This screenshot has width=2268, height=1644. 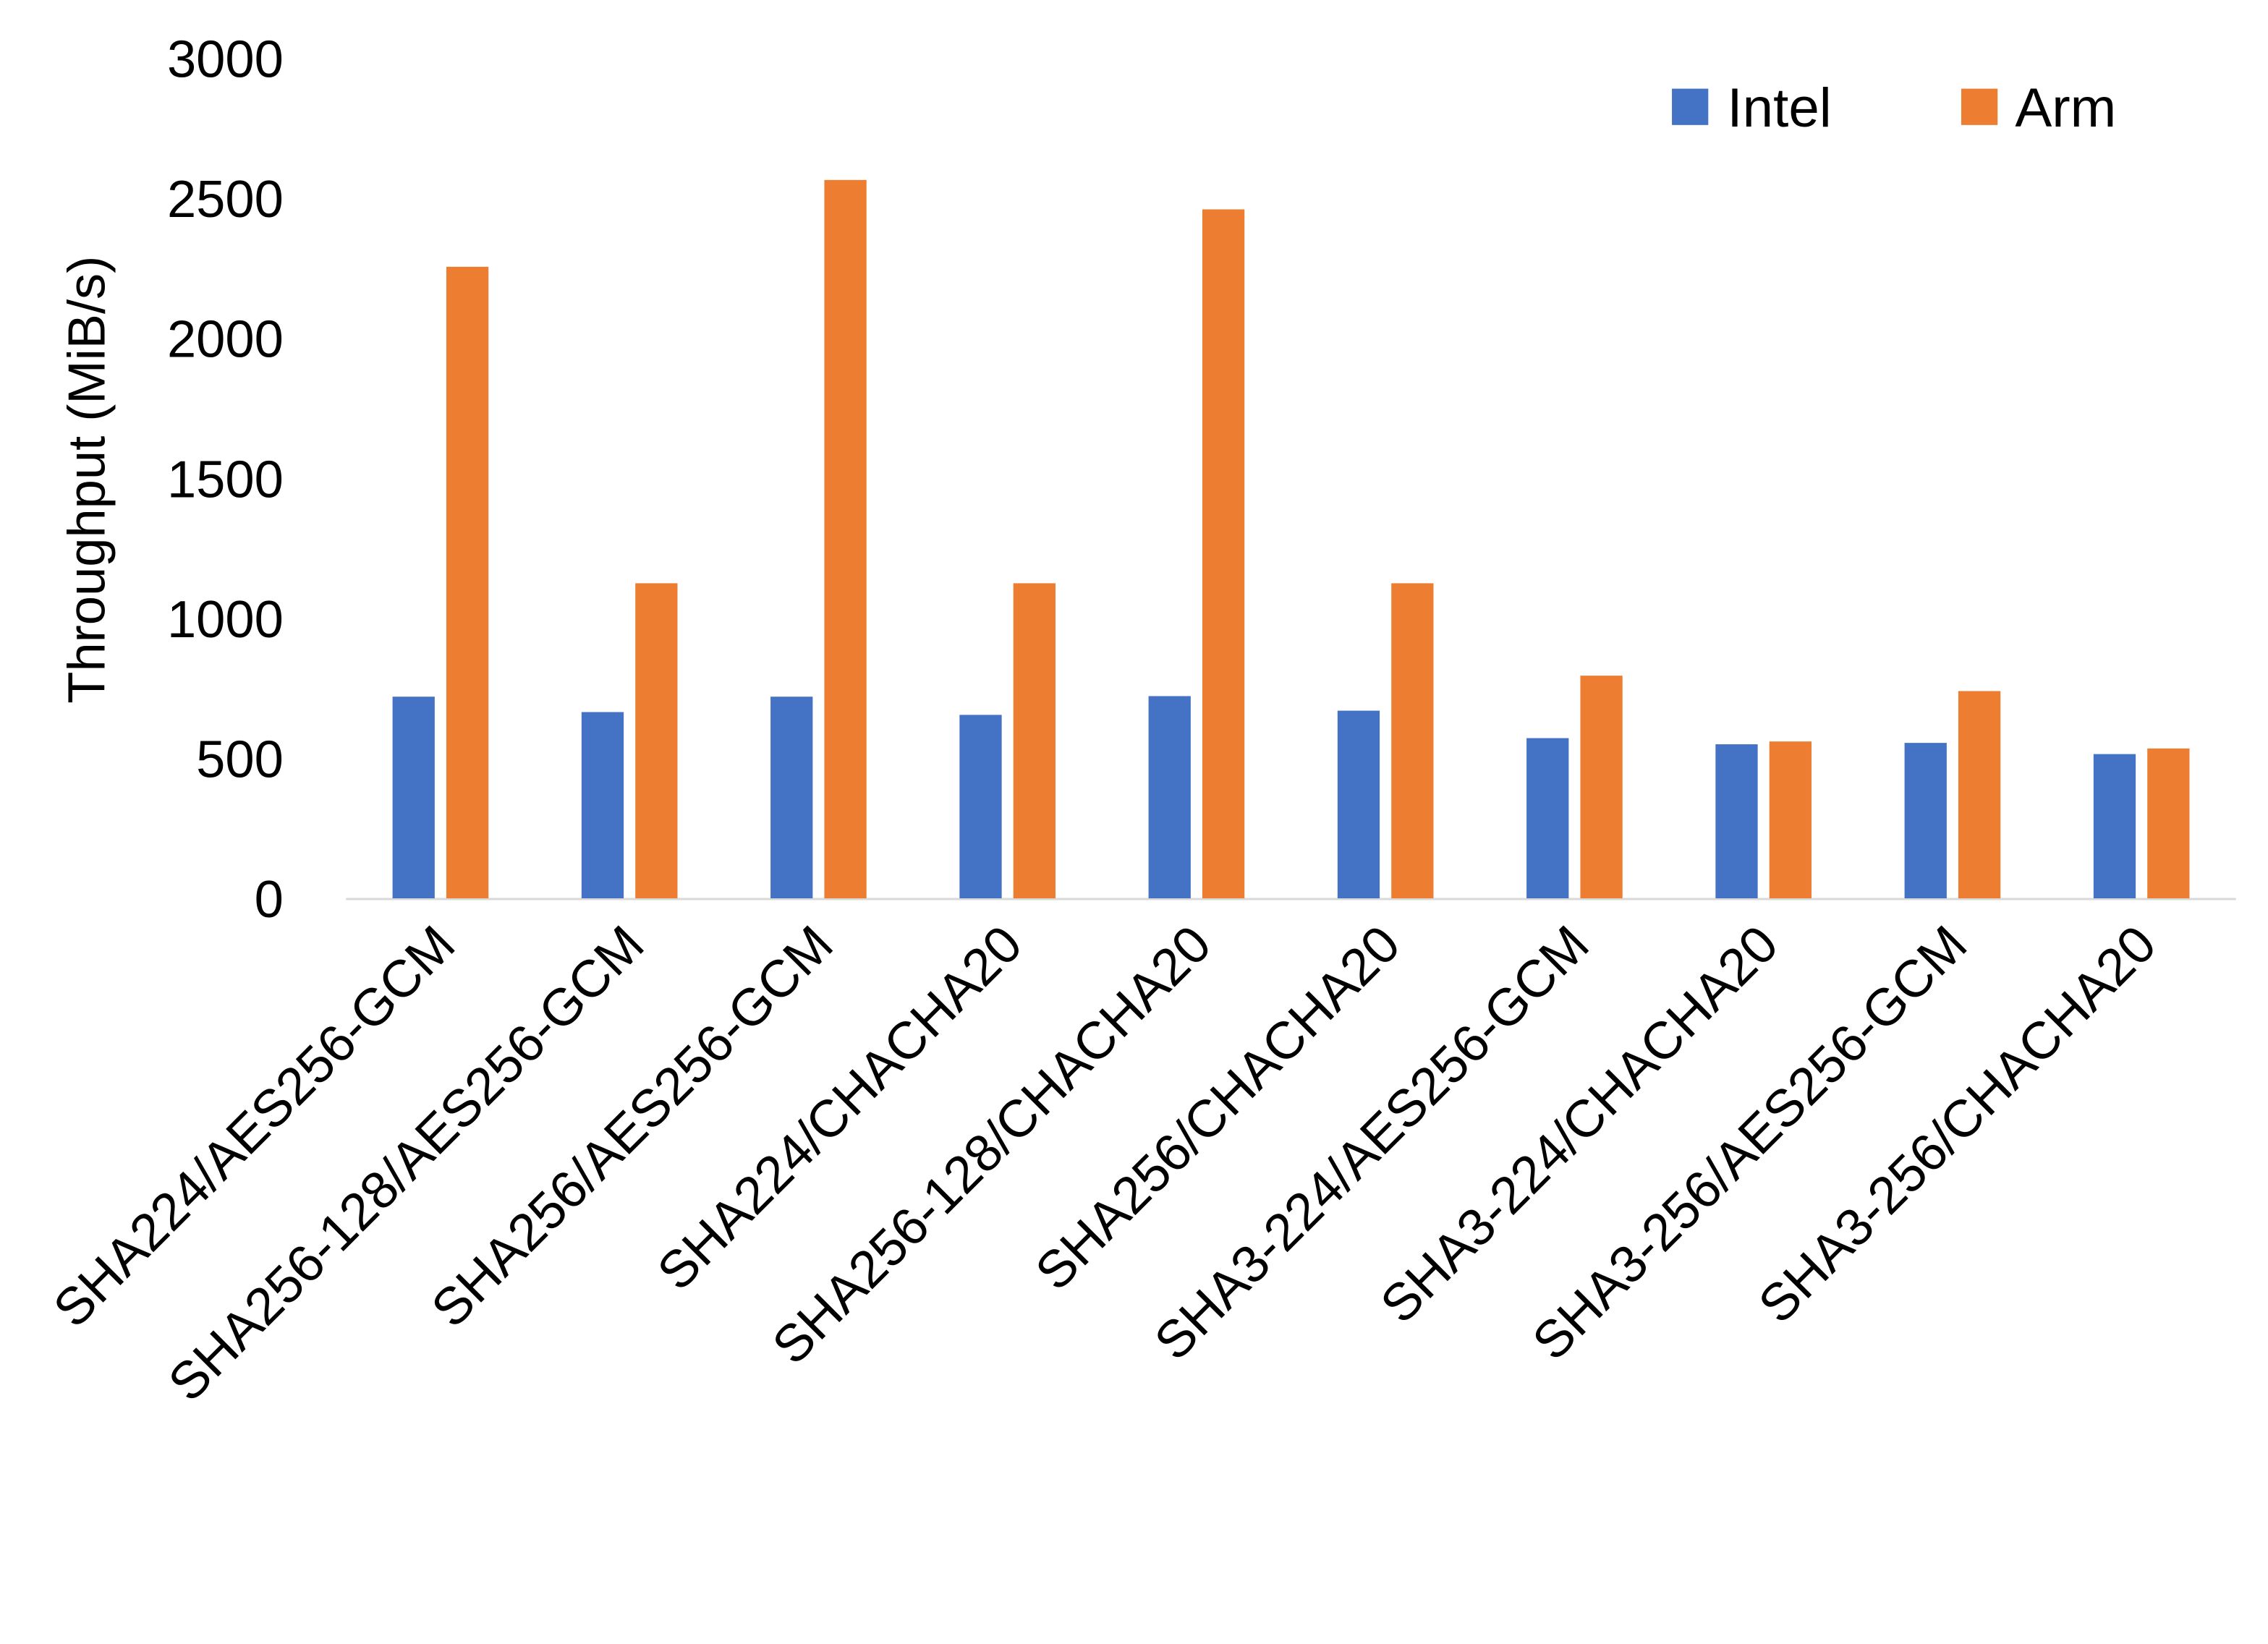 I want to click on y-tick-label: 2500, so click(x=225, y=200).